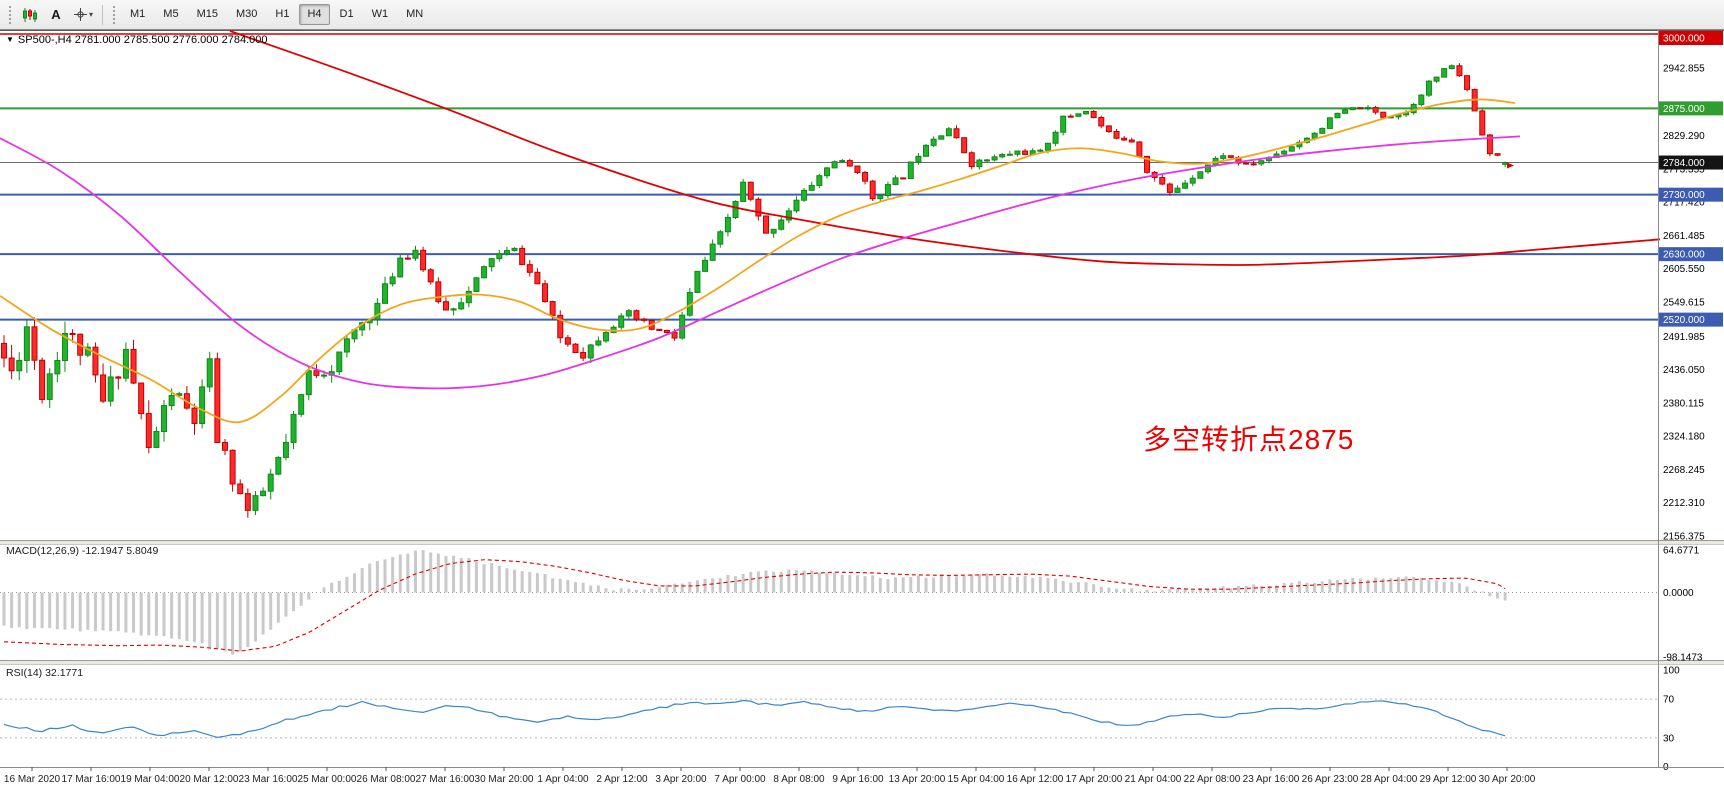  What do you see at coordinates (754, 605) in the screenshot?
I see `macd-signal-line` at bounding box center [754, 605].